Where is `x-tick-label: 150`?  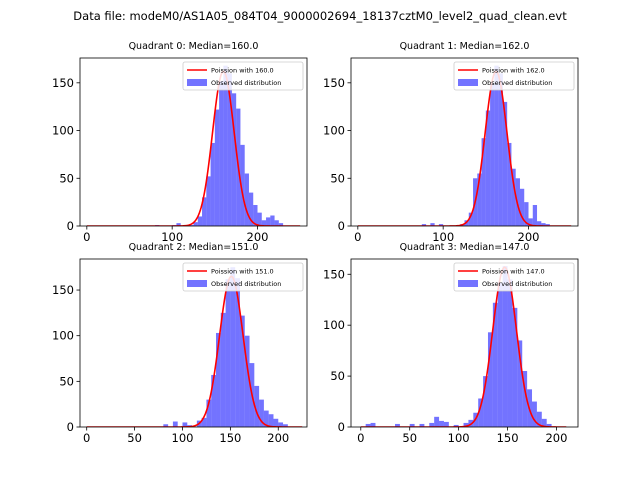
x-tick-label: 150 is located at coordinates (508, 438).